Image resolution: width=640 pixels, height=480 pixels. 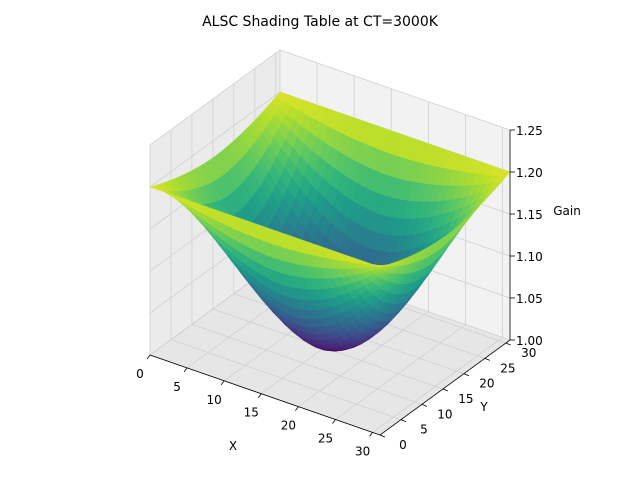 What do you see at coordinates (507, 368) in the screenshot?
I see `y-tick-label: 25` at bounding box center [507, 368].